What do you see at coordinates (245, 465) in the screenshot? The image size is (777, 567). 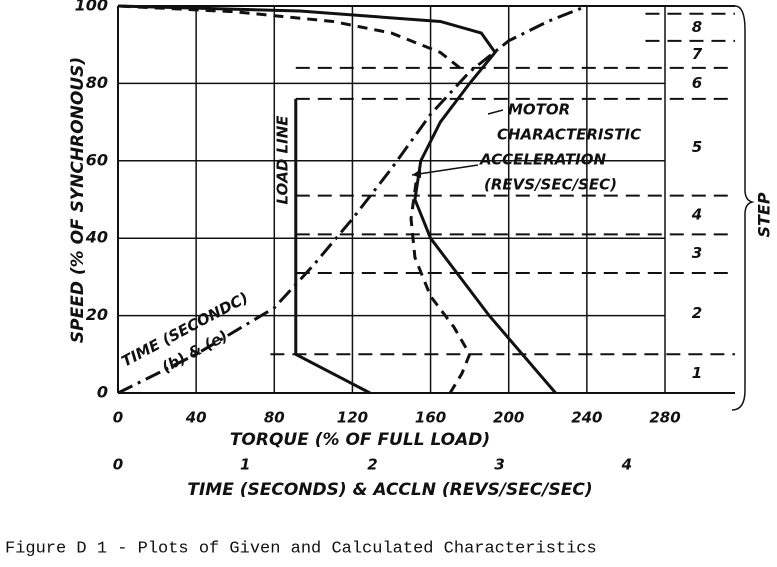 I see `x2-tick-label: 1` at bounding box center [245, 465].